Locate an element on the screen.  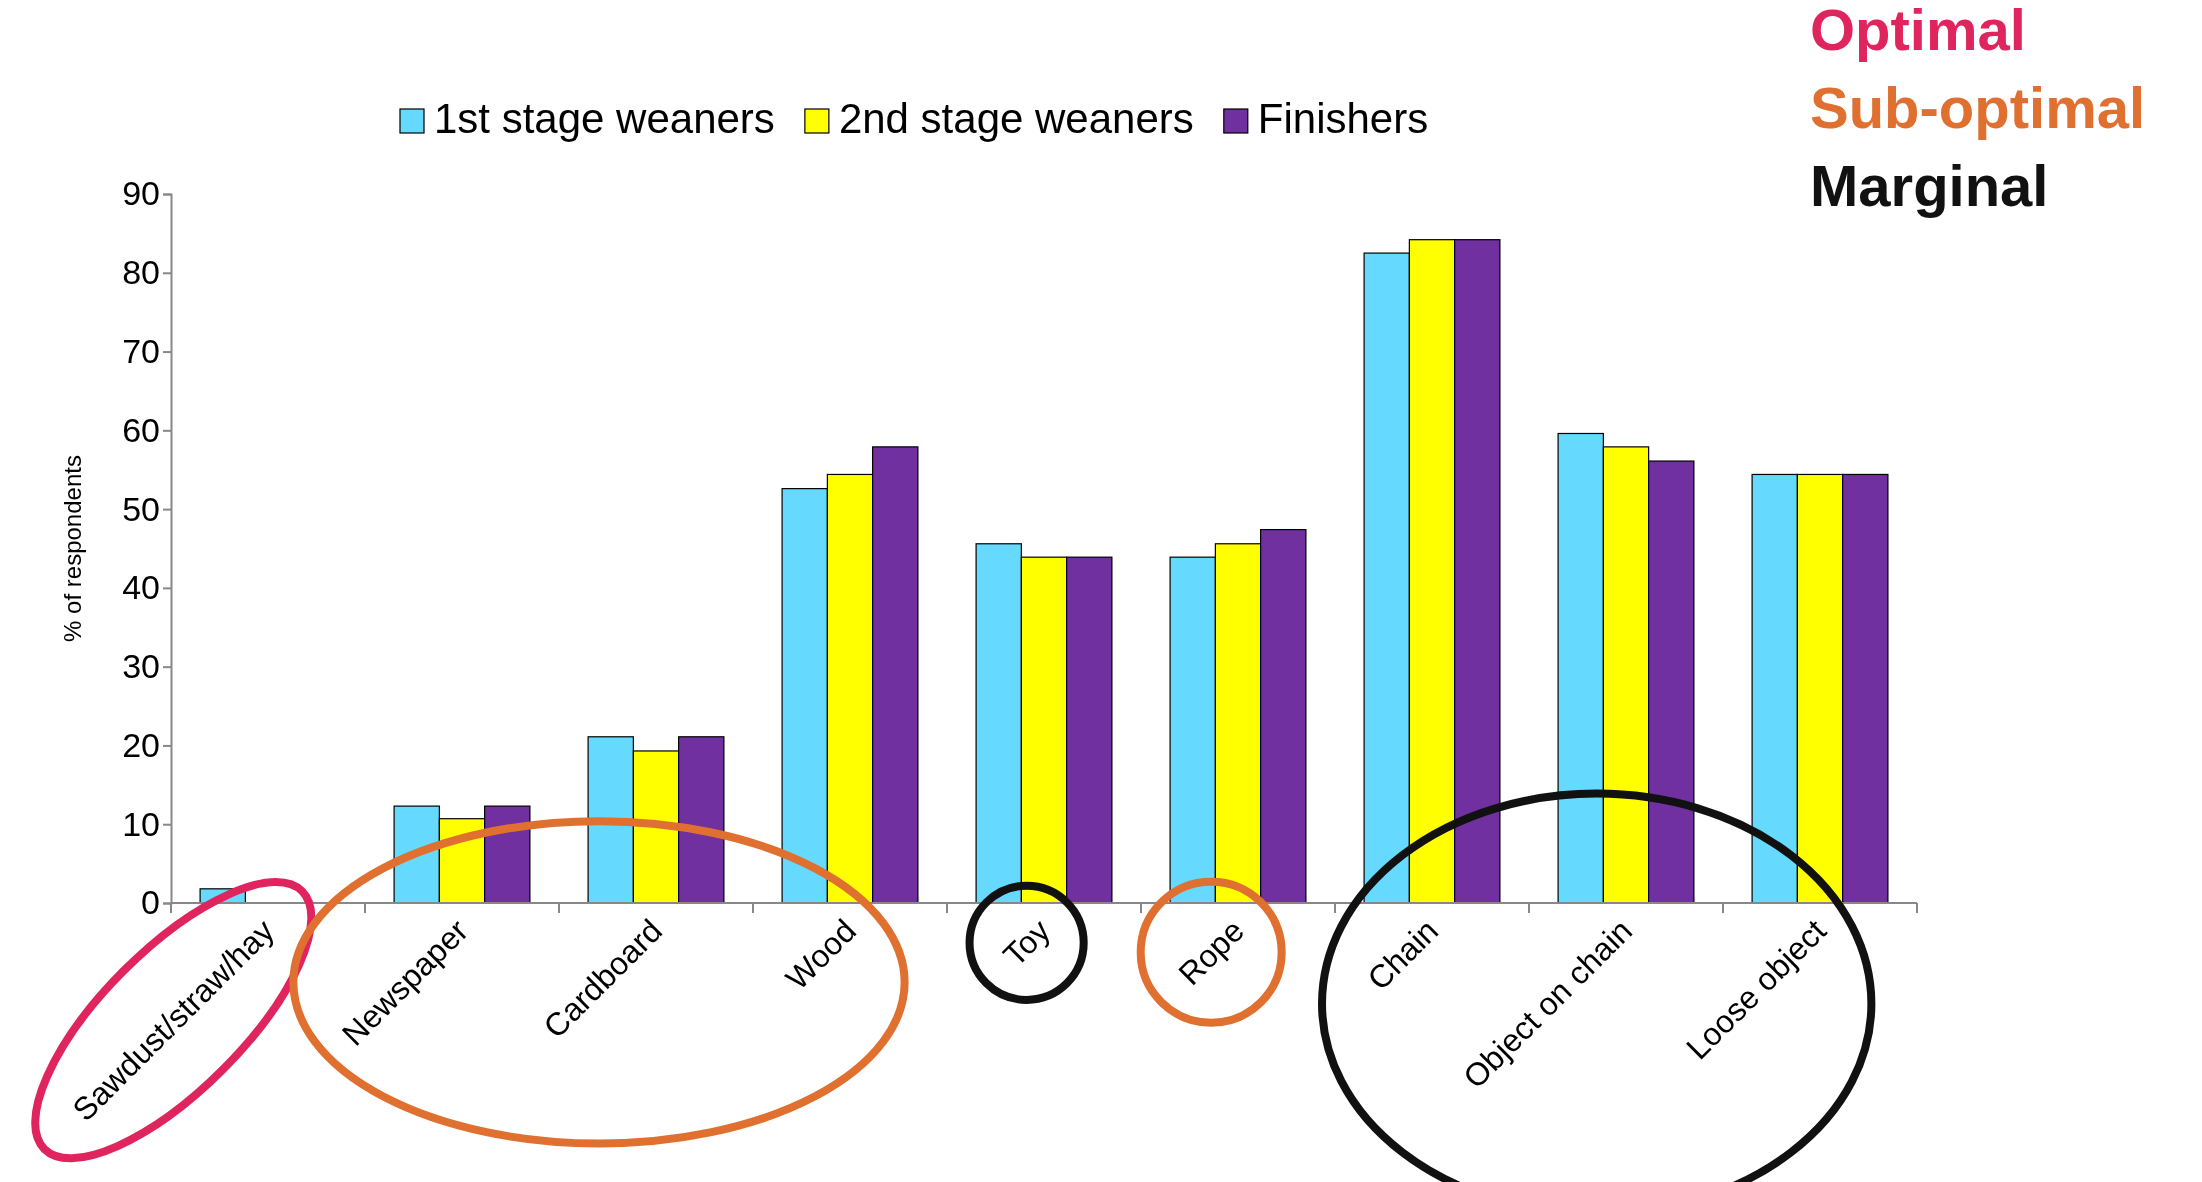
y-axis-title: % of respondents is located at coordinates (72, 548).